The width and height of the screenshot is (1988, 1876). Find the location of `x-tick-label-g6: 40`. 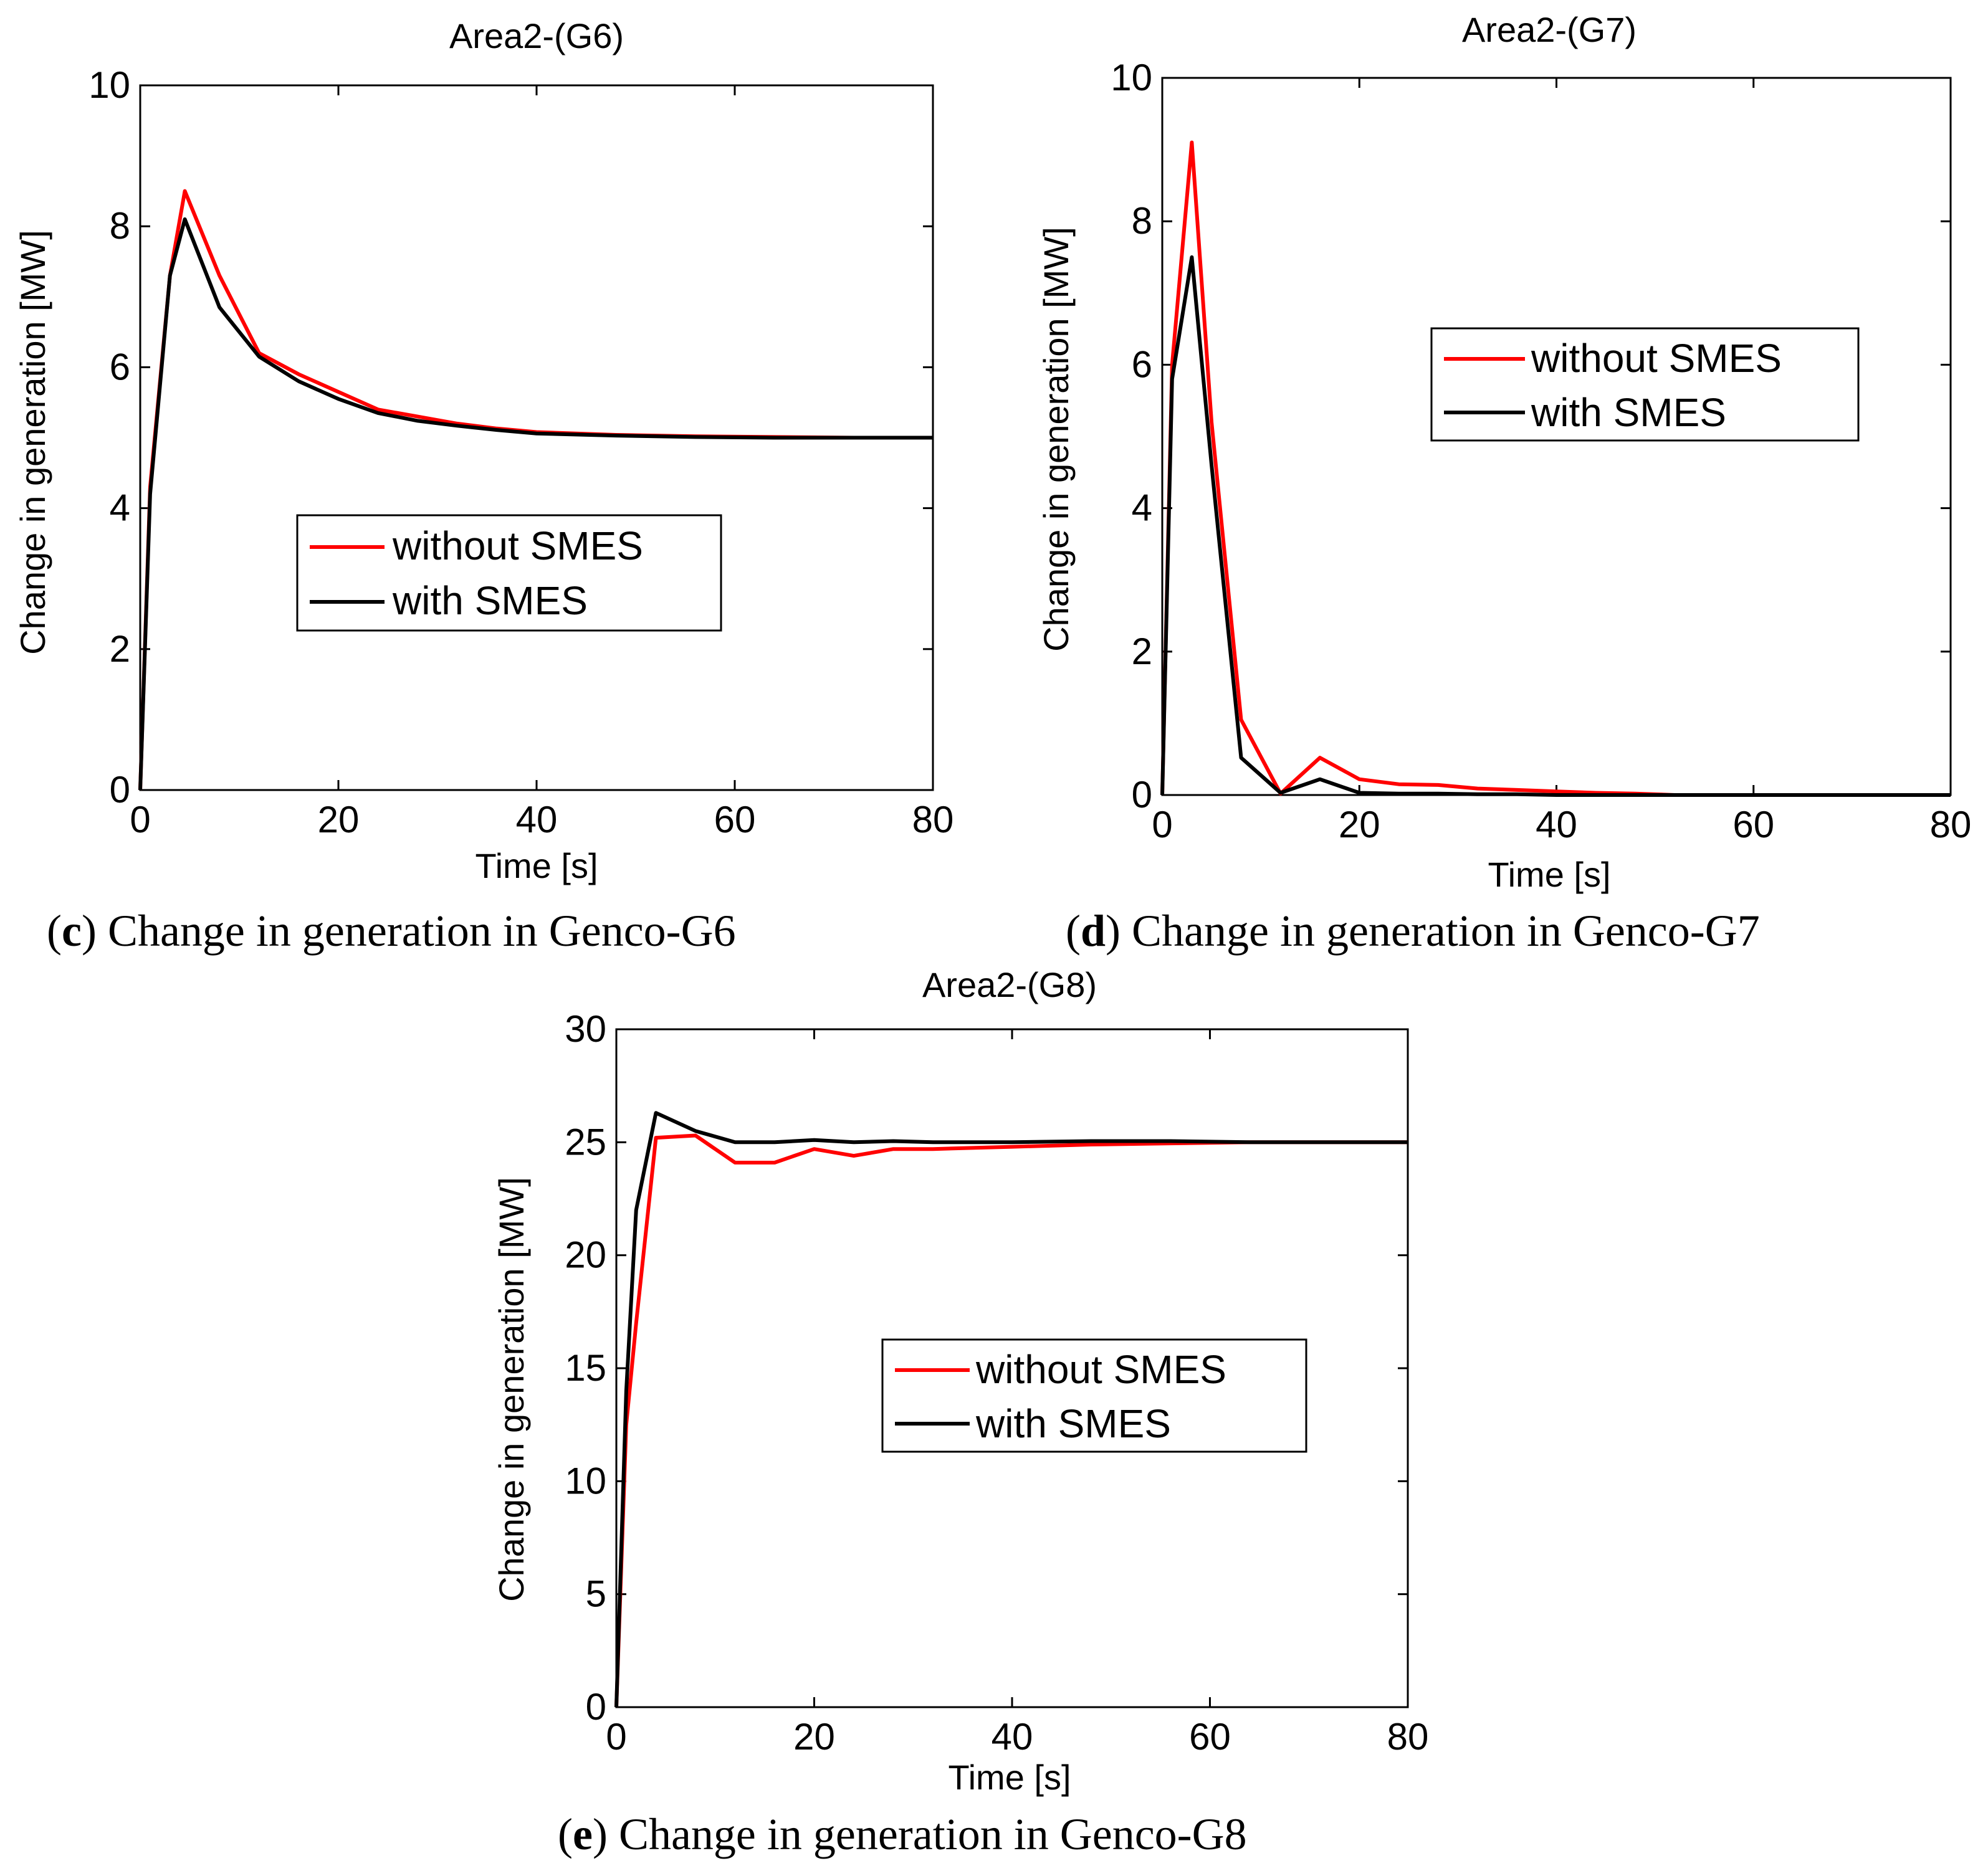

x-tick-label-g6: 40 is located at coordinates (537, 819).